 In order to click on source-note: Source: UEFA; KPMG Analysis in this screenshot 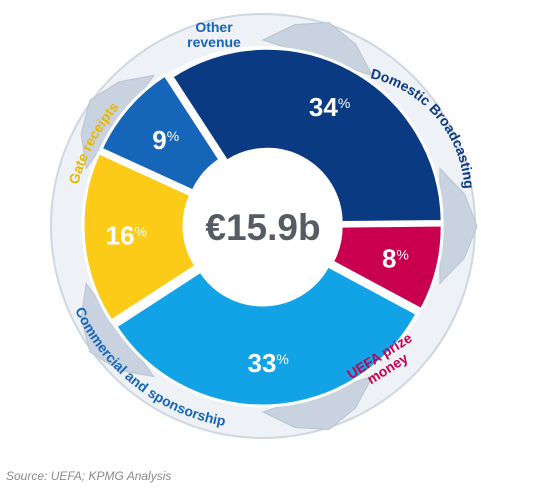, I will do `click(89, 476)`.